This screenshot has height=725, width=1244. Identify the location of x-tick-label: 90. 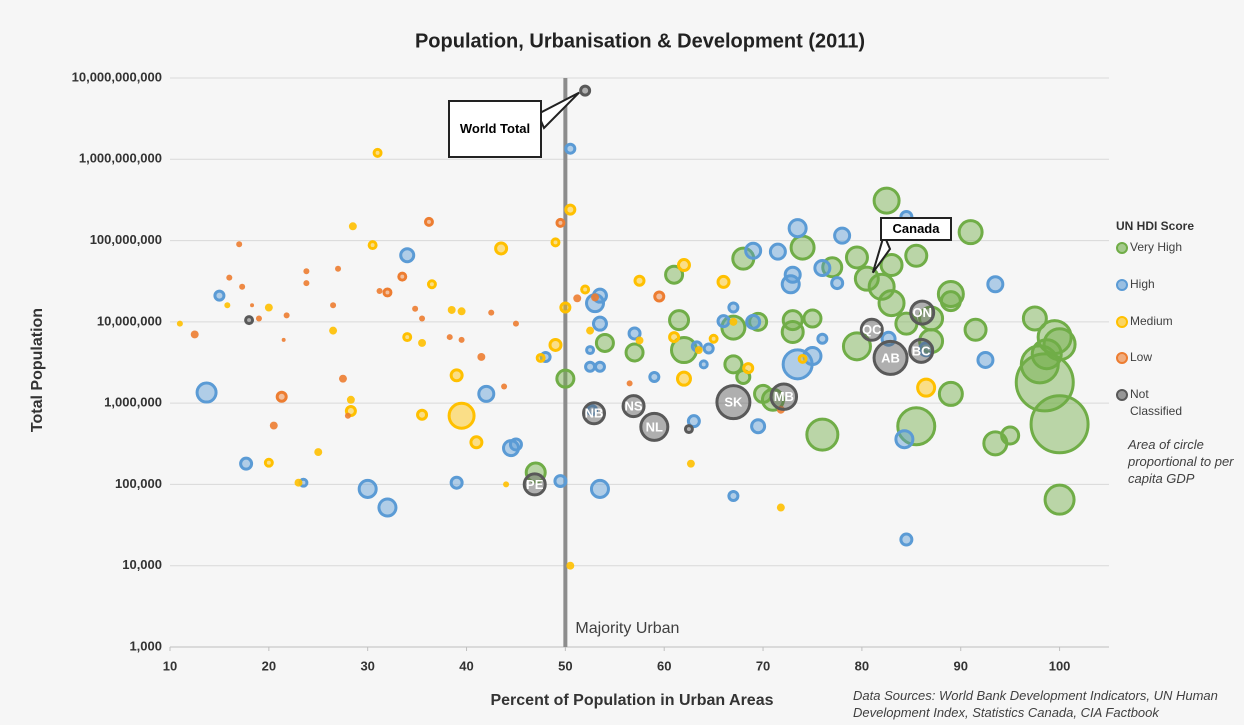
(961, 665).